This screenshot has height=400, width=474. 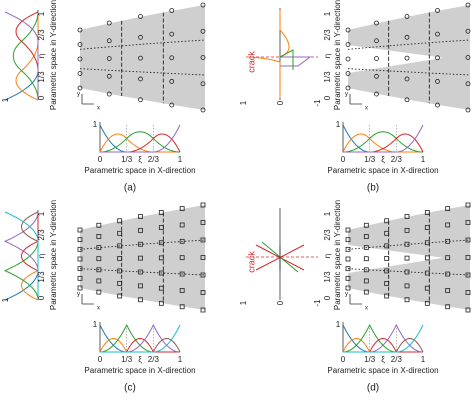 What do you see at coordinates (382, 370) in the screenshot?
I see `x-axis-label: Parametric space in X-direction` at bounding box center [382, 370].